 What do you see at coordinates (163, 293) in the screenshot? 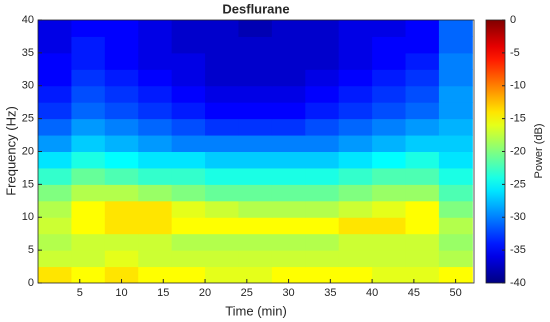
I see `x-tick-label: 15` at bounding box center [163, 293].